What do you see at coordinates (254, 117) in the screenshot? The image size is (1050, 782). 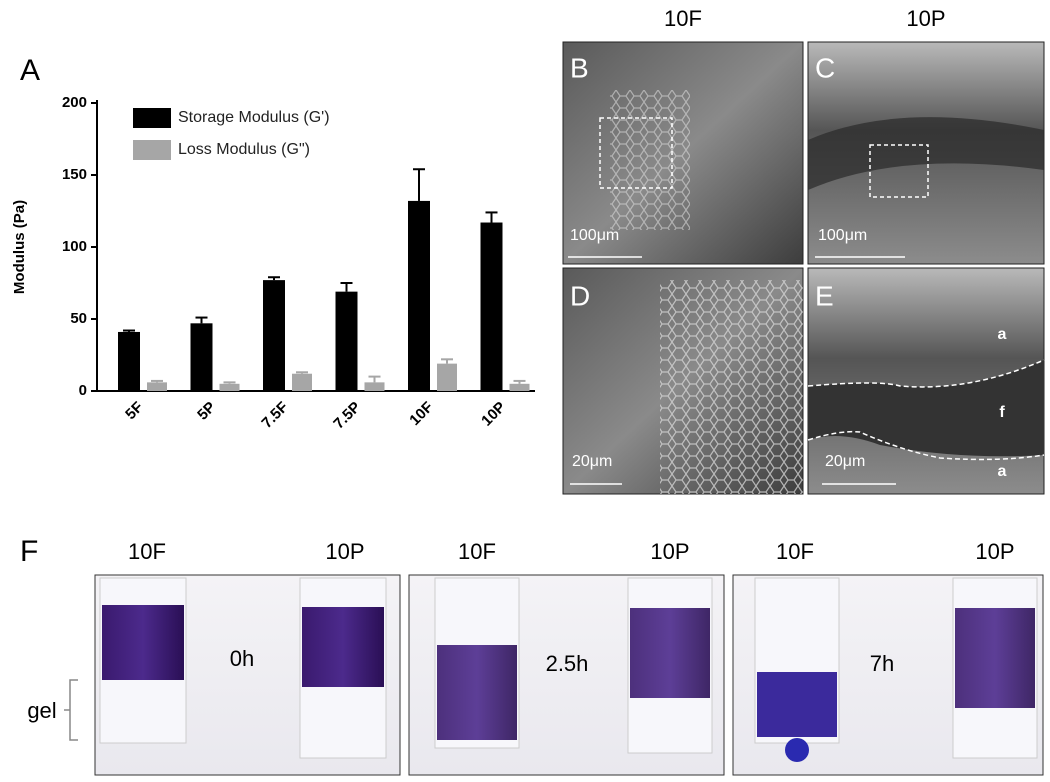 I see `legend-label: Storage Modulus (G')` at bounding box center [254, 117].